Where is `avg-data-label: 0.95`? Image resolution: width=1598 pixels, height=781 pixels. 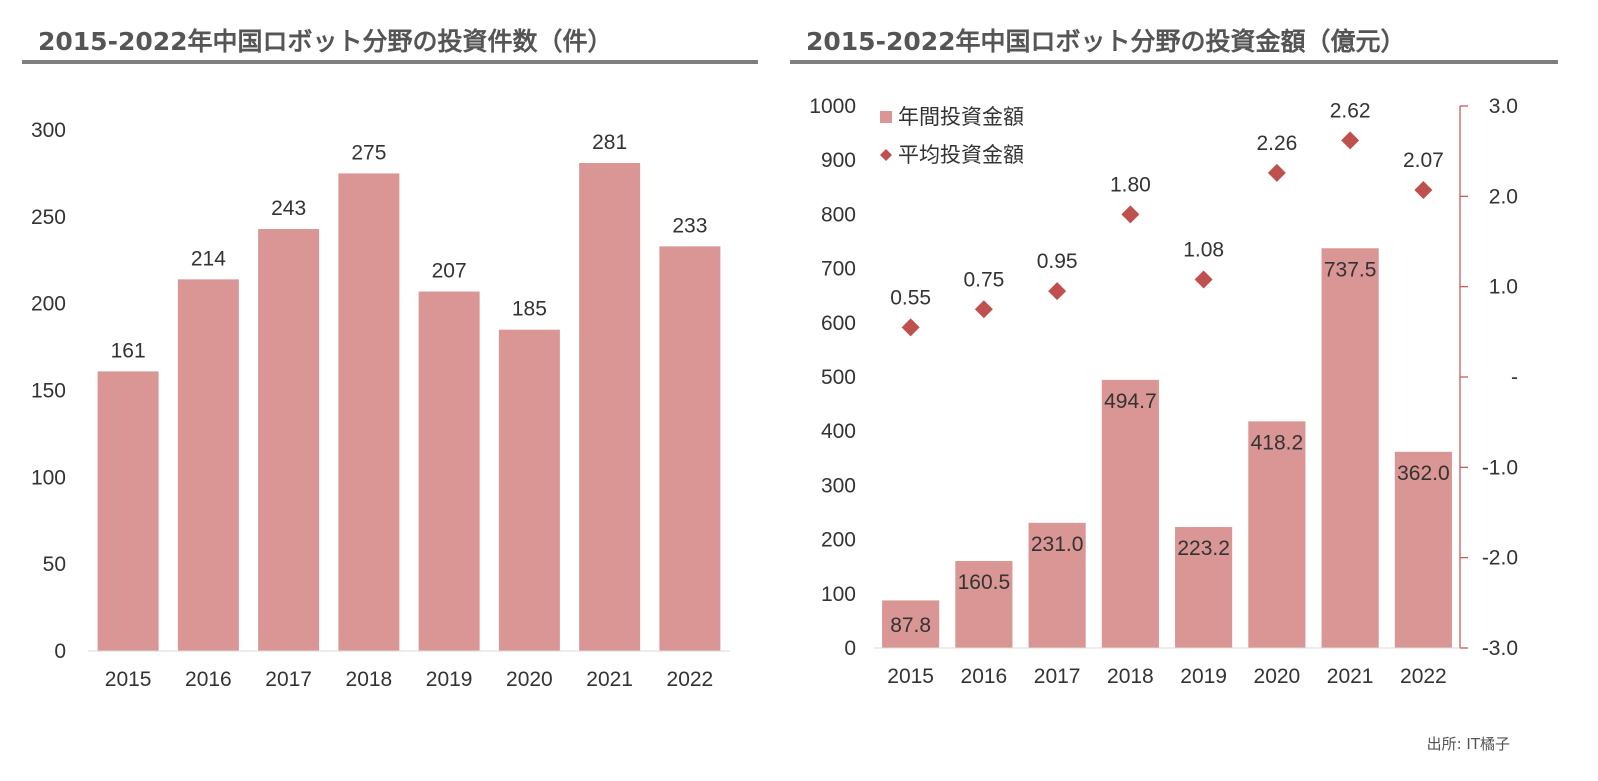
avg-data-label: 0.95 is located at coordinates (1057, 261).